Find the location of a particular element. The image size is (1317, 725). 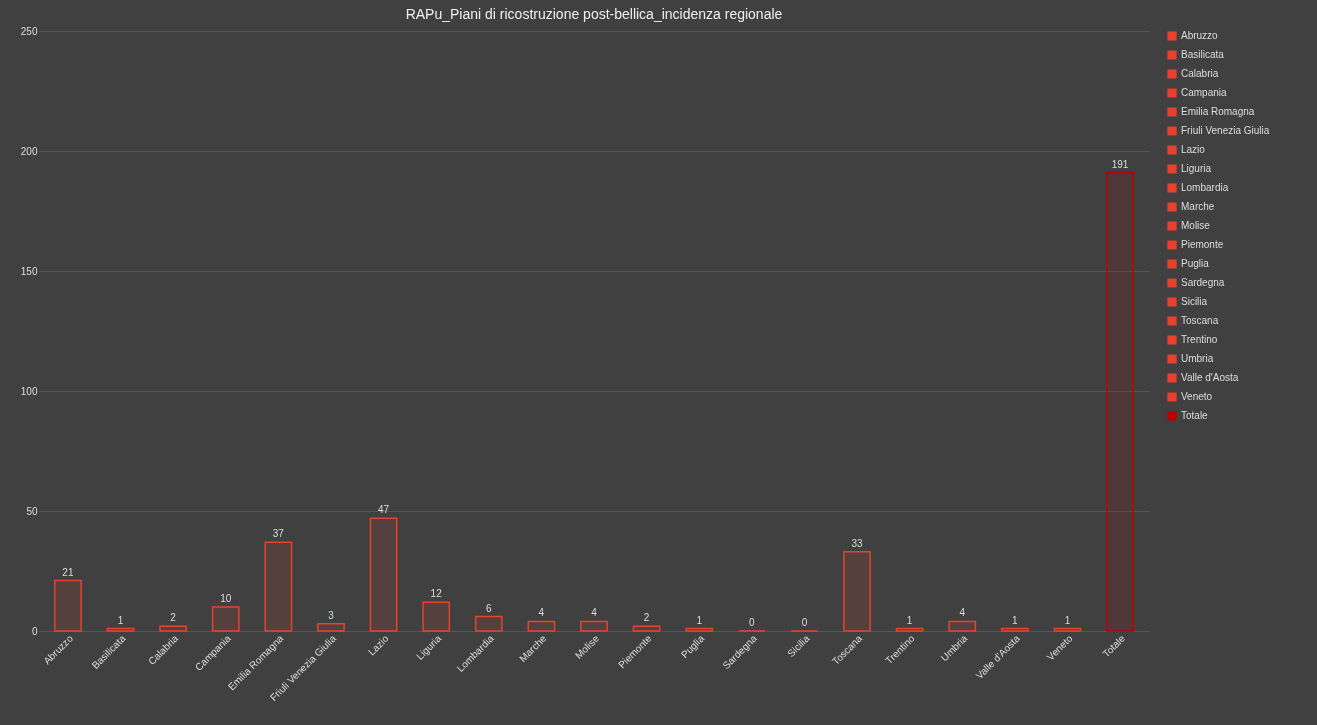

data-label: 21 is located at coordinates (68, 572).